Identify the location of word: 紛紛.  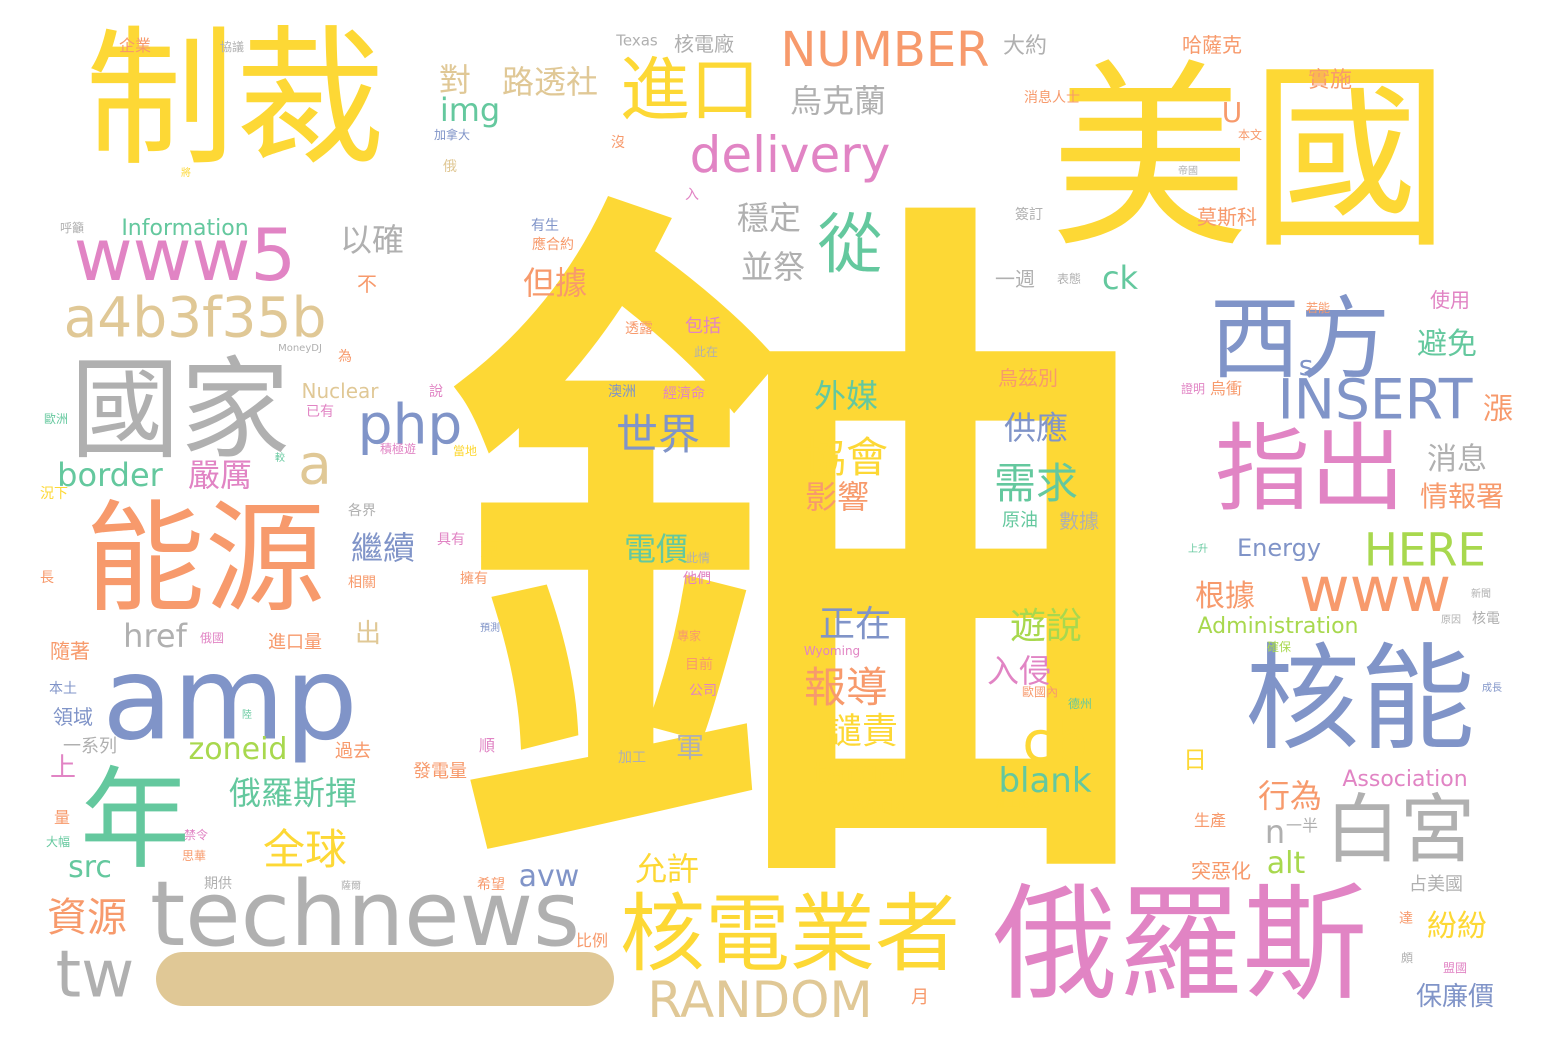
(1457, 926).